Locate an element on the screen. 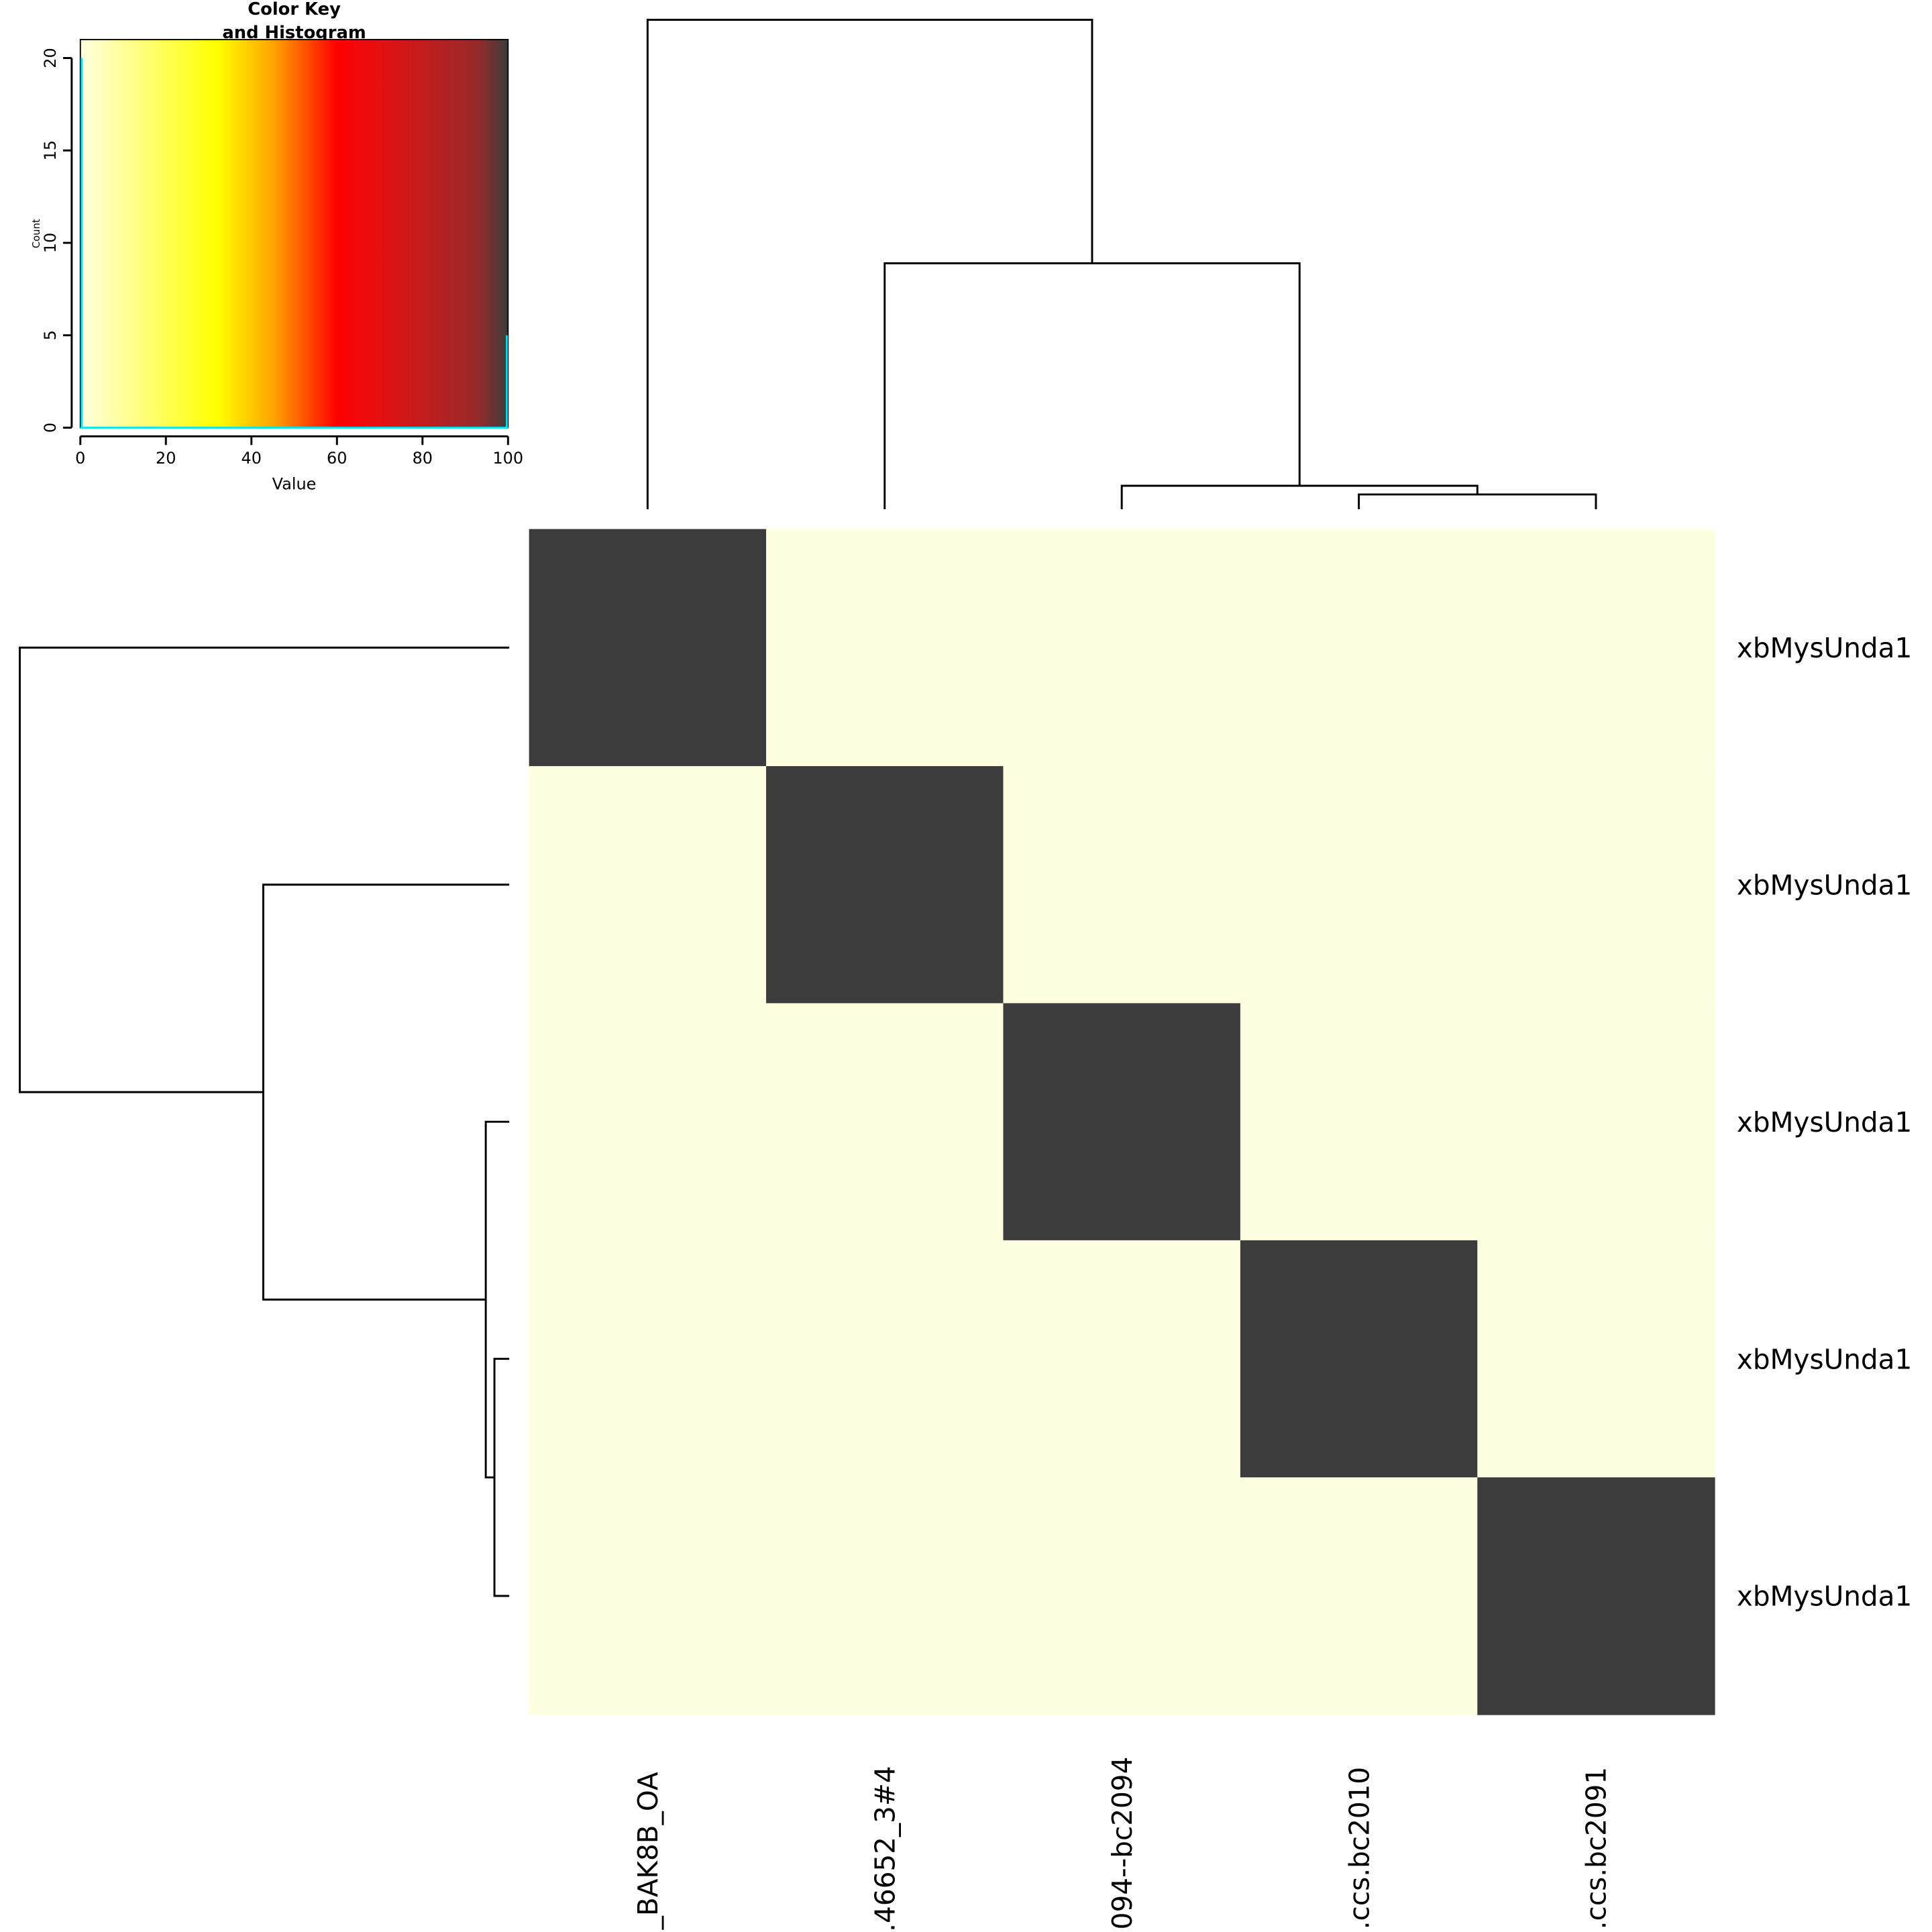 The image size is (1932, 1932). x-tick-label: 60 is located at coordinates (337, 458).